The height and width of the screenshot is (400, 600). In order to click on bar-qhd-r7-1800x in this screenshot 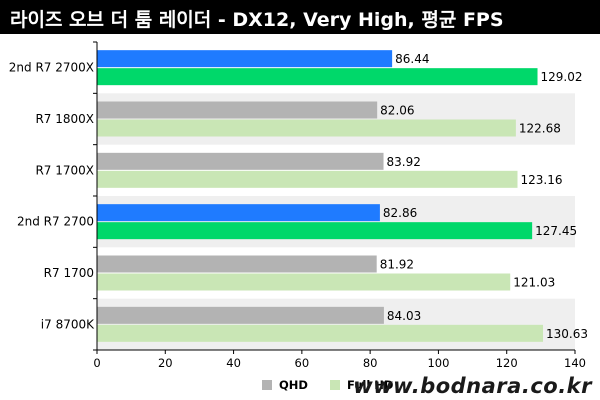, I will do `click(237, 110)`.